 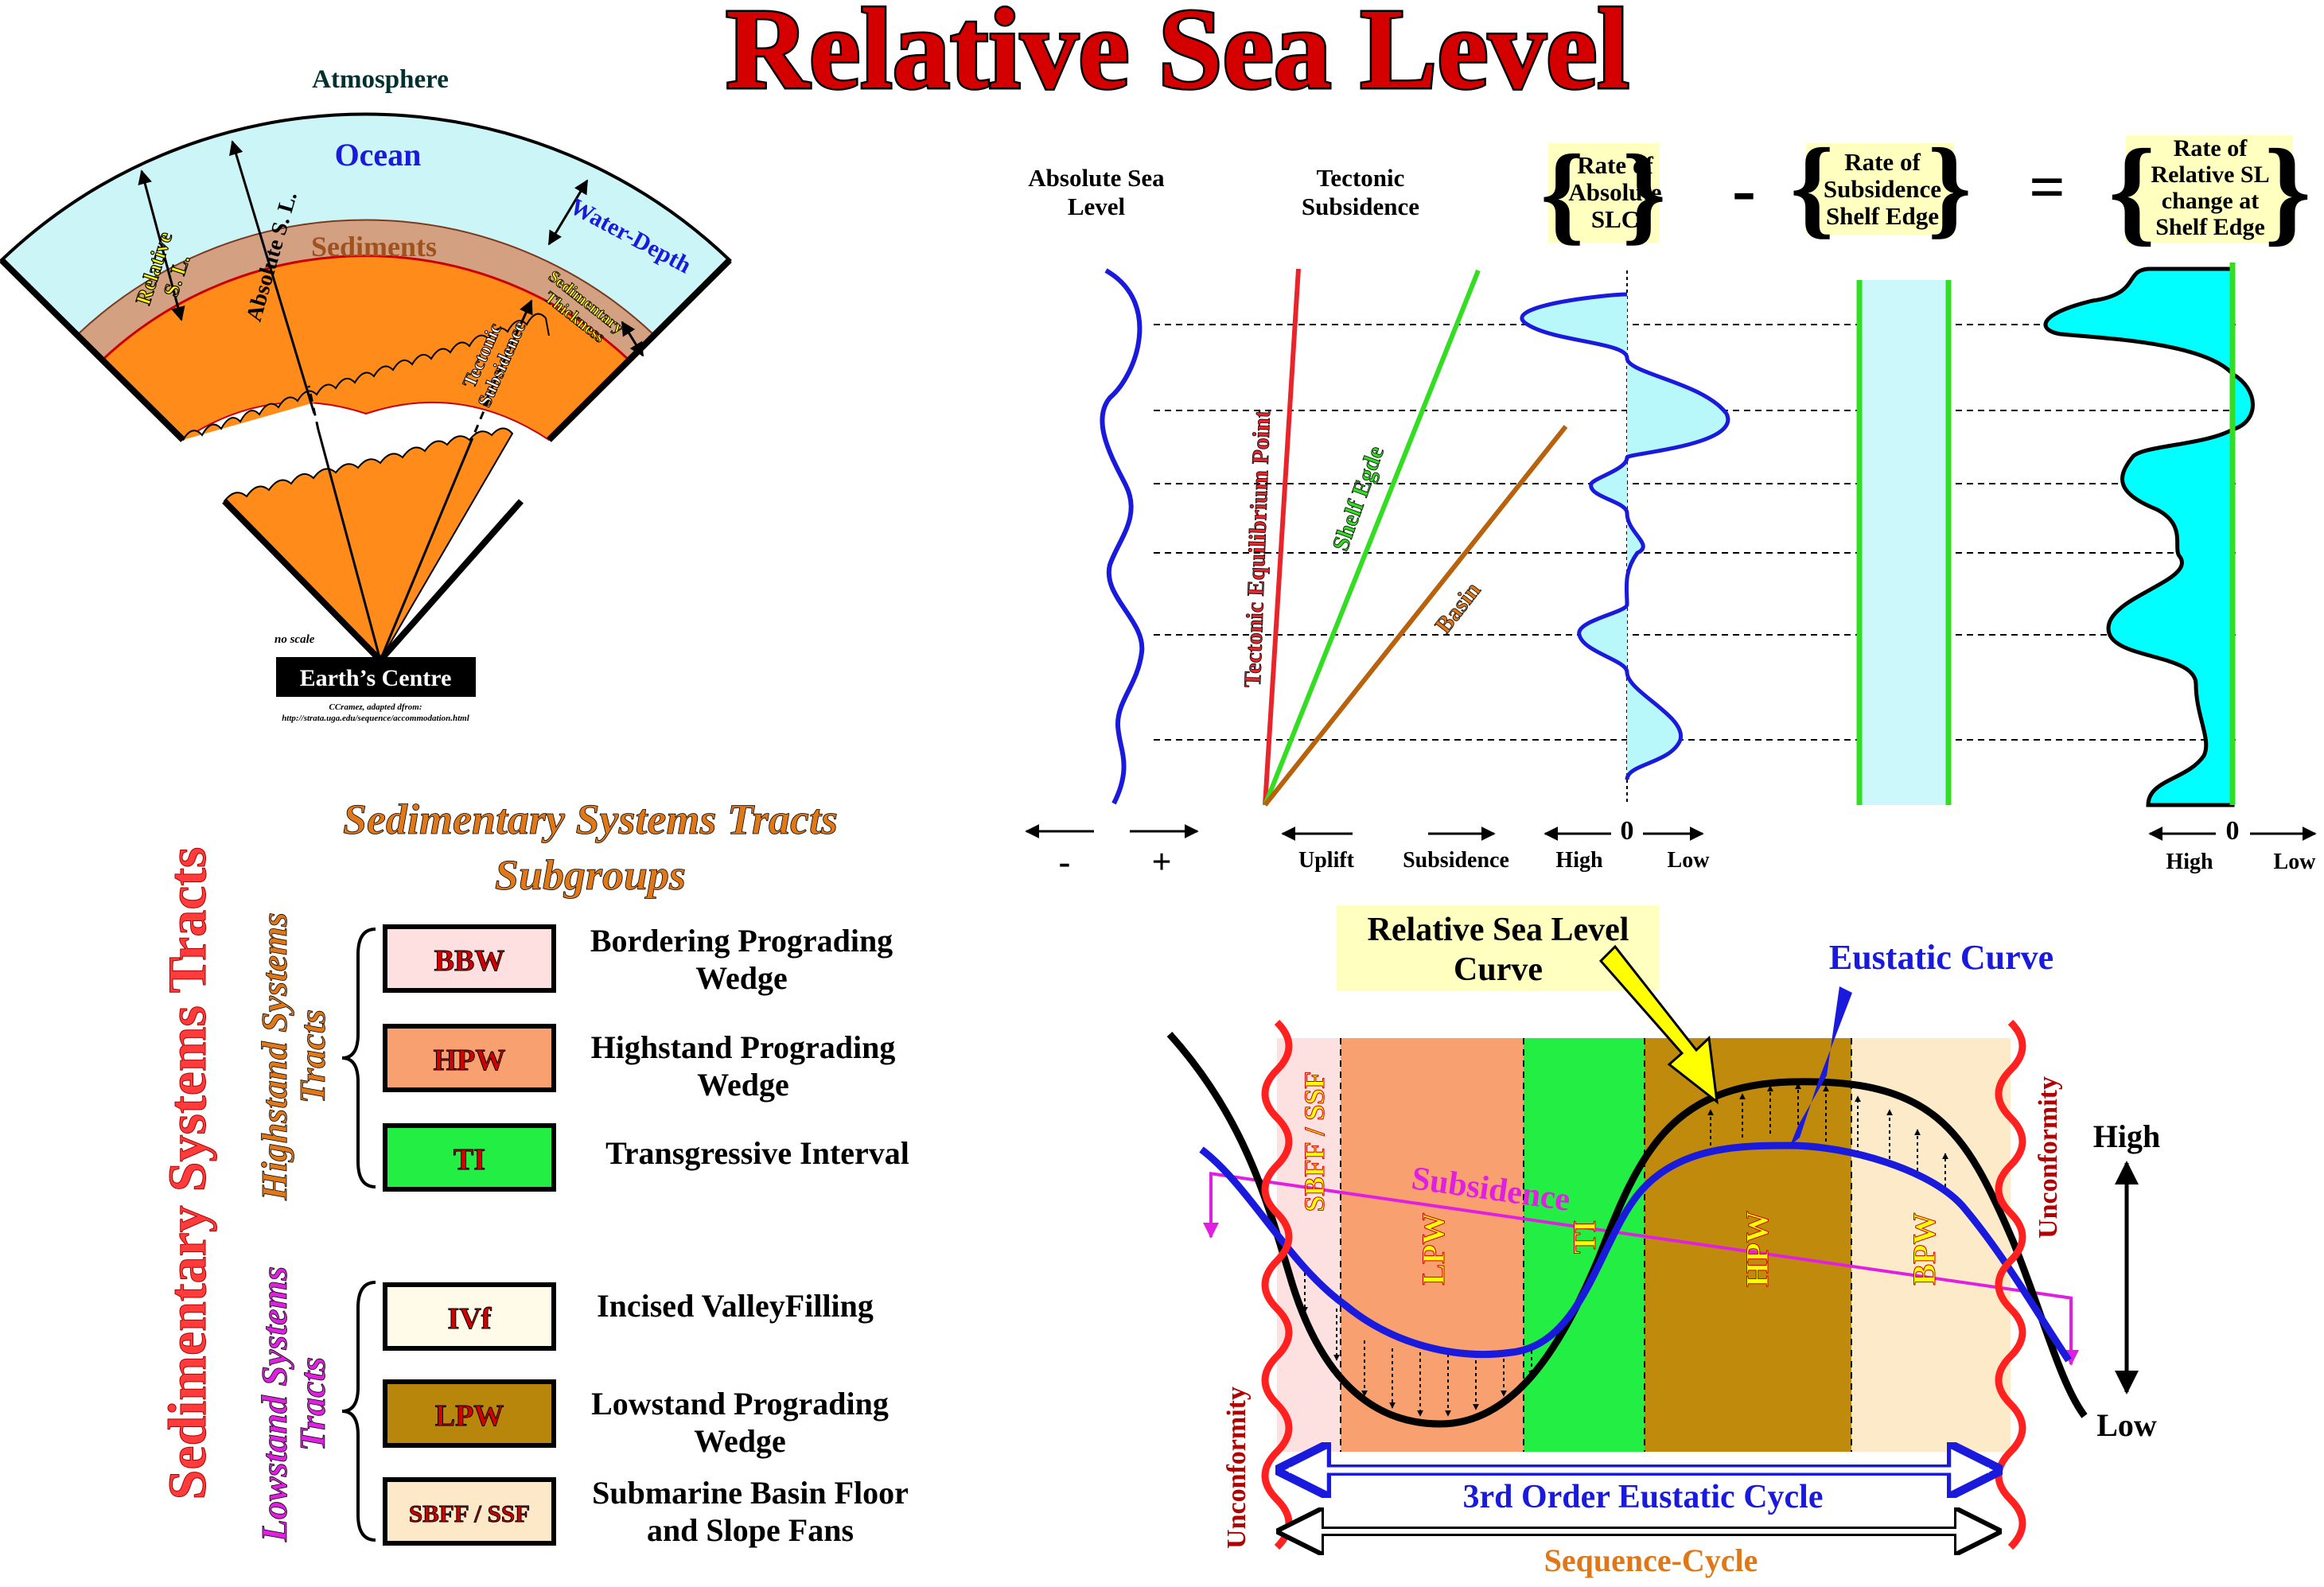 I want to click on unconformity-left-label: Unconformity, so click(x=1237, y=1468).